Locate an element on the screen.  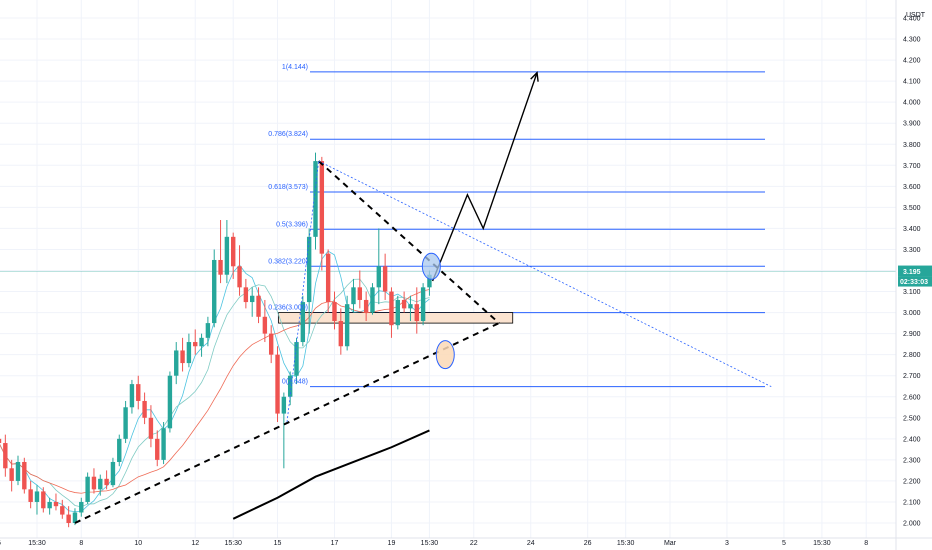
time-tick-label: 15 is located at coordinates (278, 543).